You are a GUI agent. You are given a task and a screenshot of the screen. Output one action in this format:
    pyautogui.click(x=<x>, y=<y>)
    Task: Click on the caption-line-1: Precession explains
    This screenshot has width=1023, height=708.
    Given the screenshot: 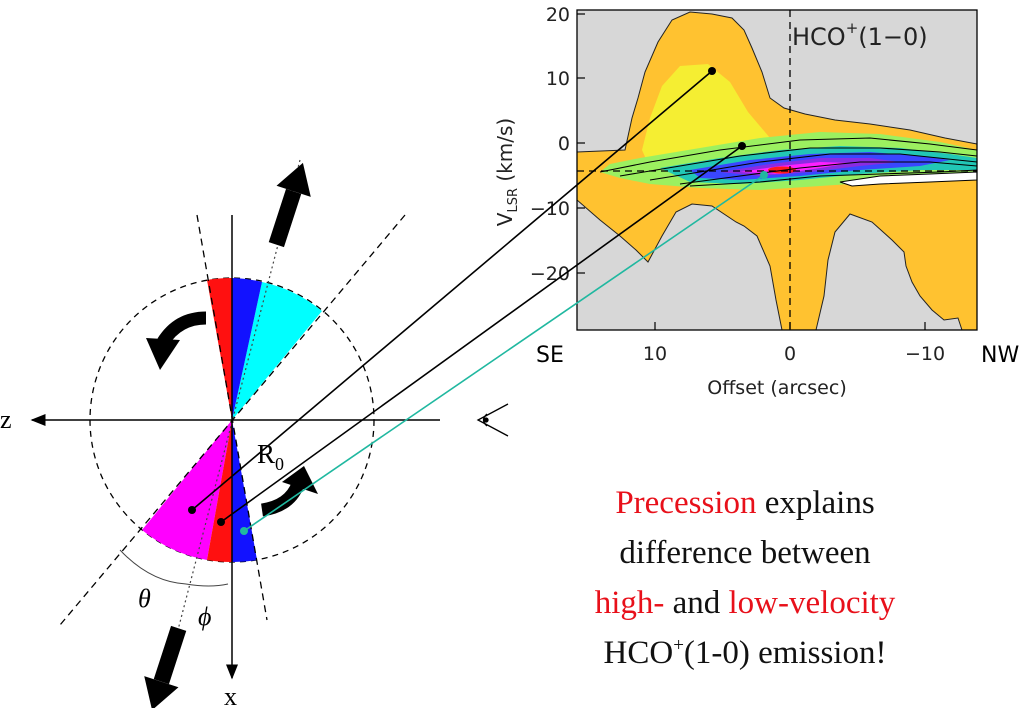 What is the action you would take?
    pyautogui.click(x=745, y=503)
    